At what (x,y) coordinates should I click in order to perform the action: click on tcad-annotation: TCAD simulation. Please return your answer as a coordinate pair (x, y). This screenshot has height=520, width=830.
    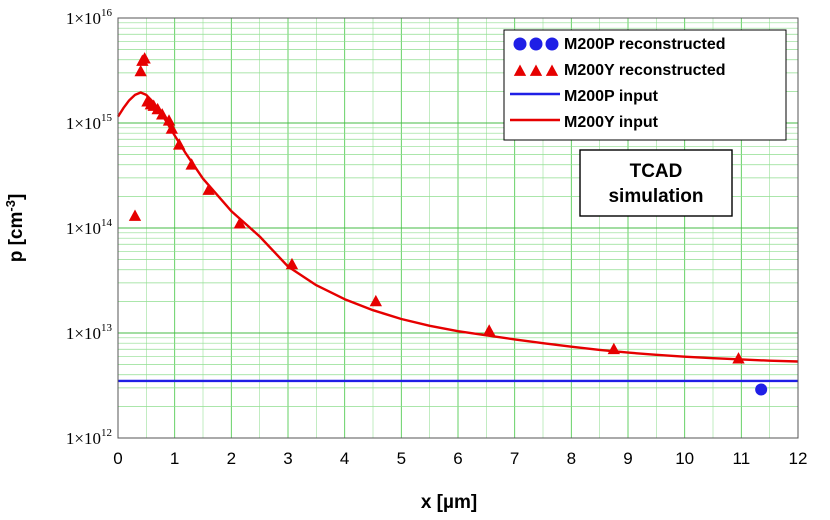
    Looking at the image, I should click on (656, 183).